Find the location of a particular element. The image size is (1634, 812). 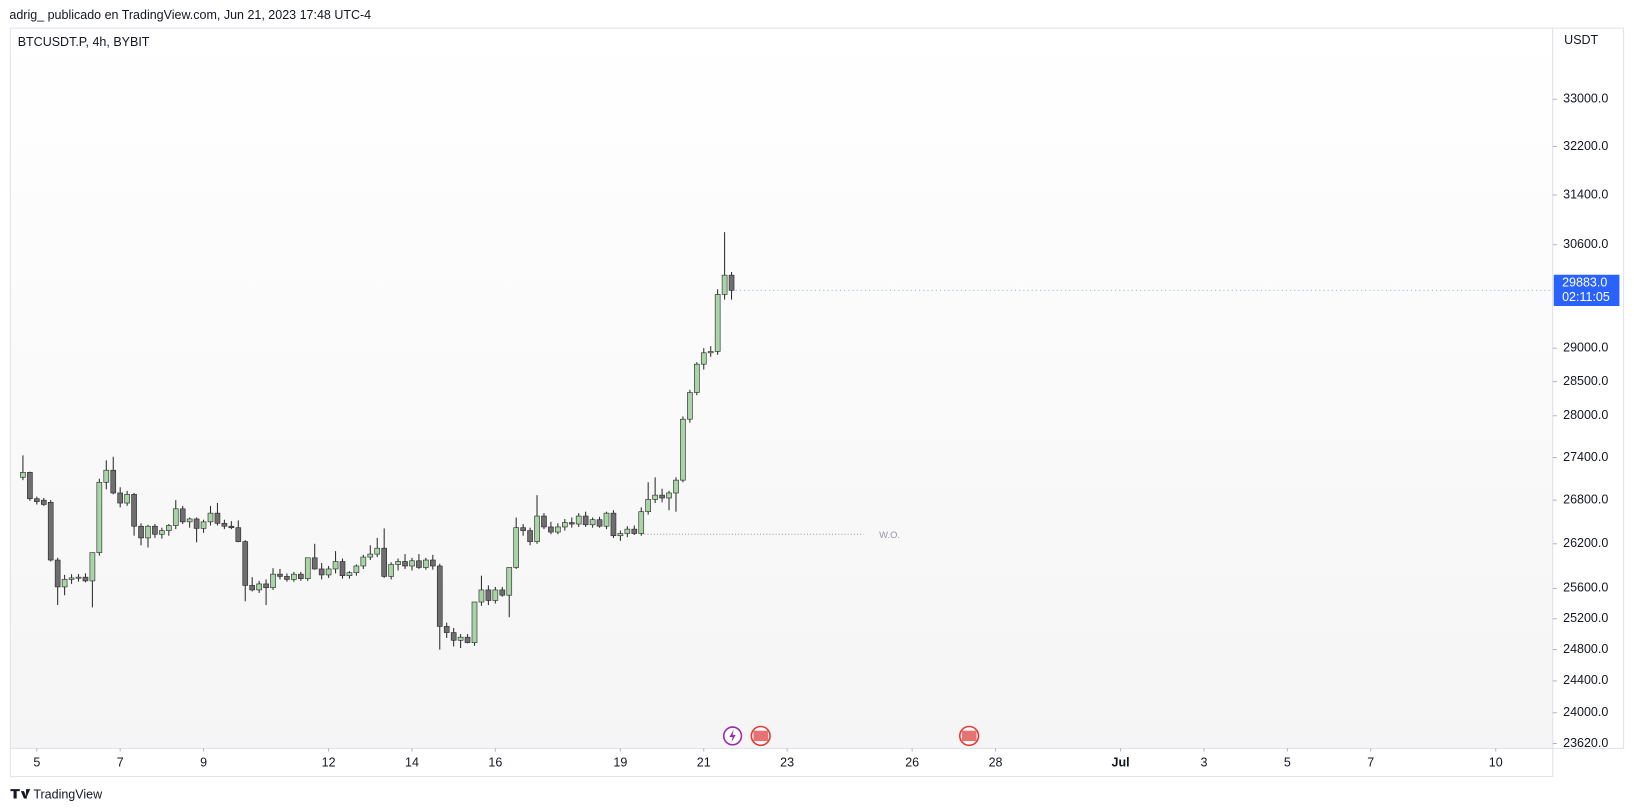

y-tick-label: 24400.0 is located at coordinates (1585, 680).